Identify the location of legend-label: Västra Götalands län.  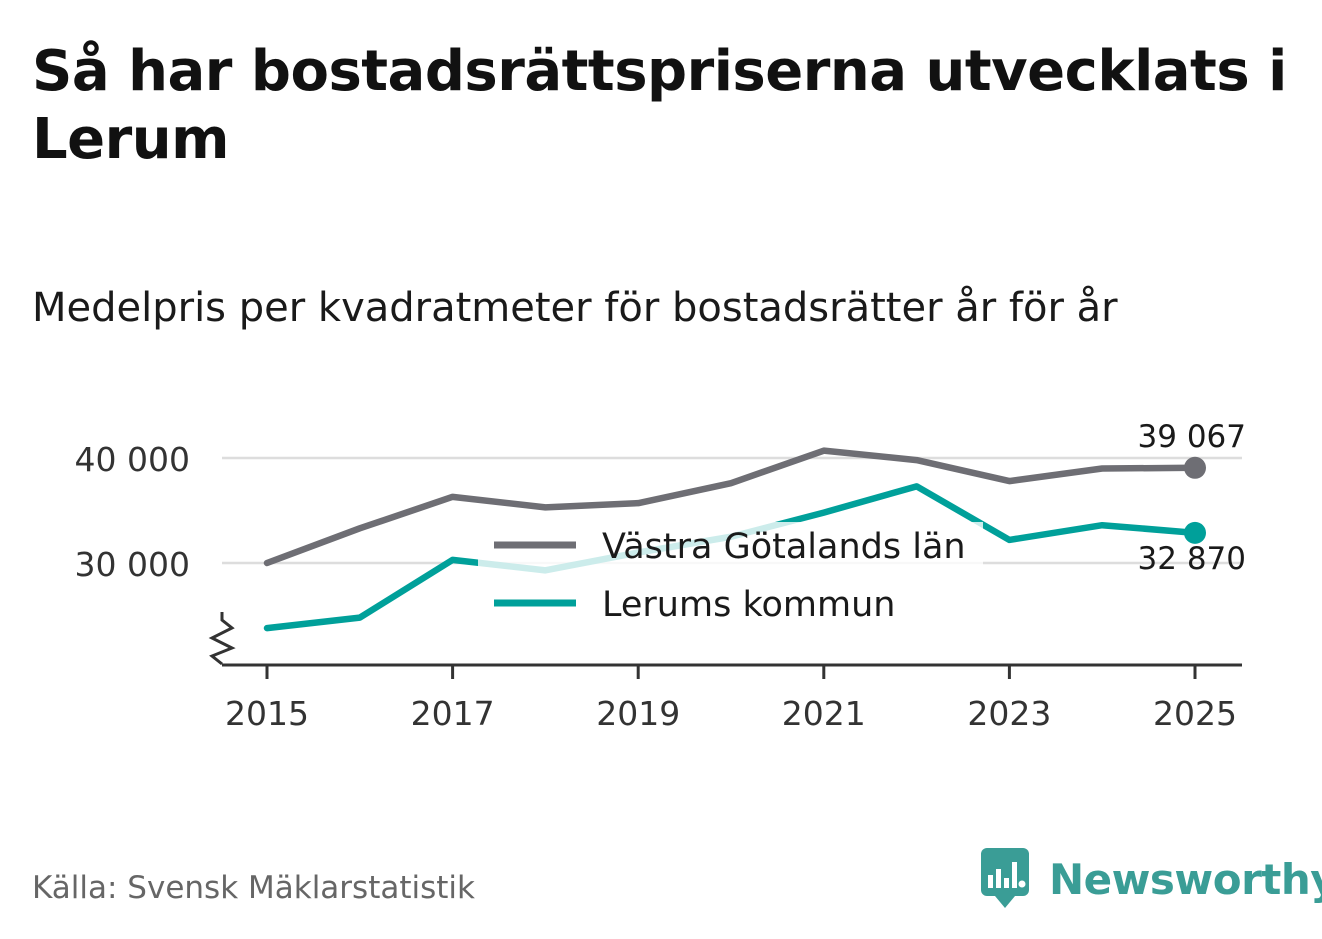
(784, 547).